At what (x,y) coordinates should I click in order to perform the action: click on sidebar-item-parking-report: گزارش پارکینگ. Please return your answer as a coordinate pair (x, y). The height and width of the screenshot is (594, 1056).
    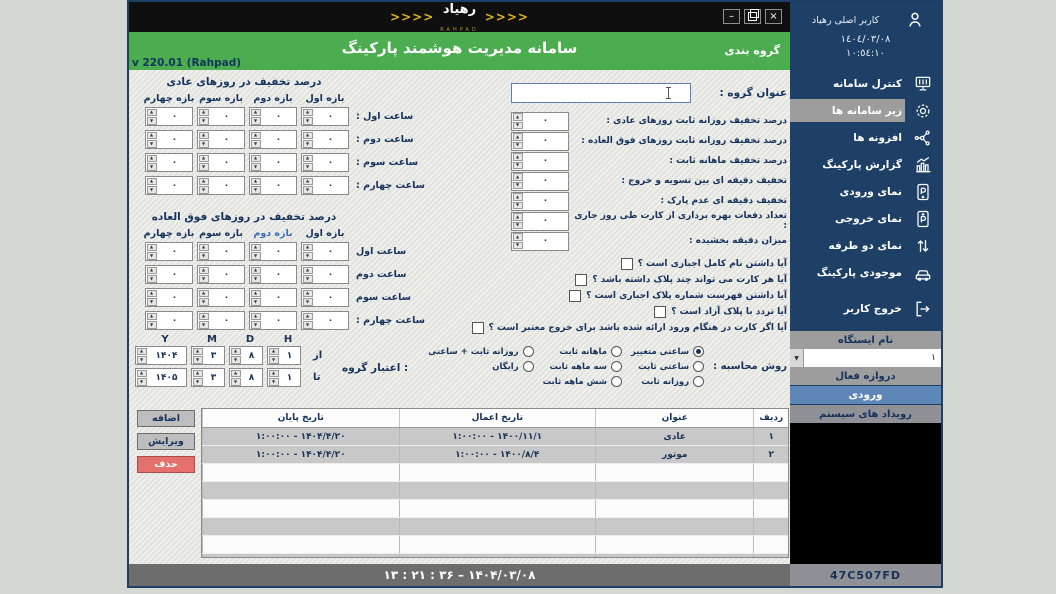
    Looking at the image, I should click on (865, 164).